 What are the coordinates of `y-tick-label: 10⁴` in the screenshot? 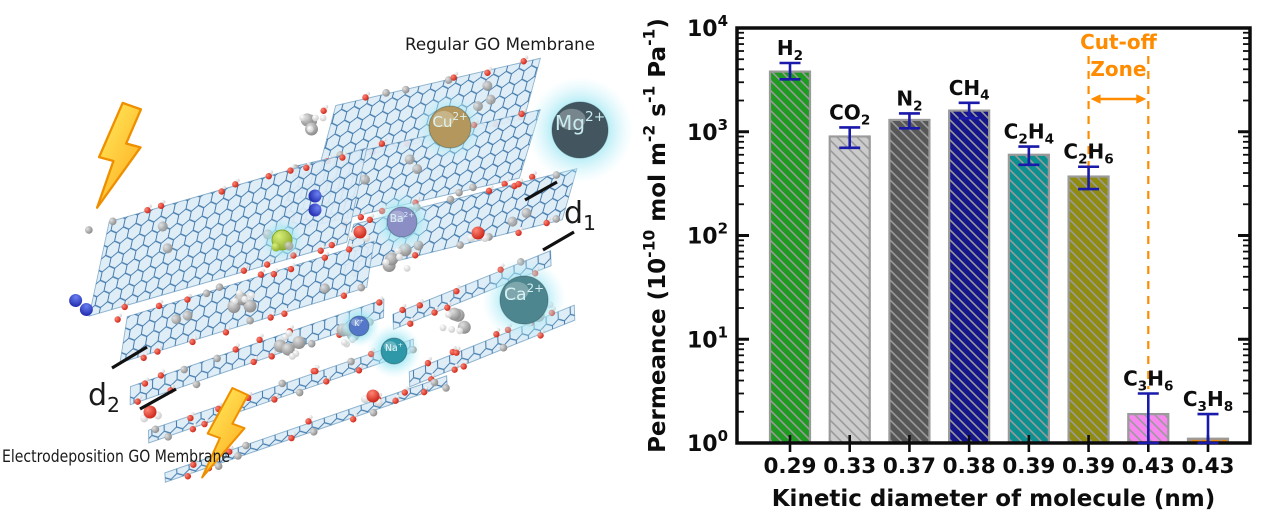 It's located at (707, 27).